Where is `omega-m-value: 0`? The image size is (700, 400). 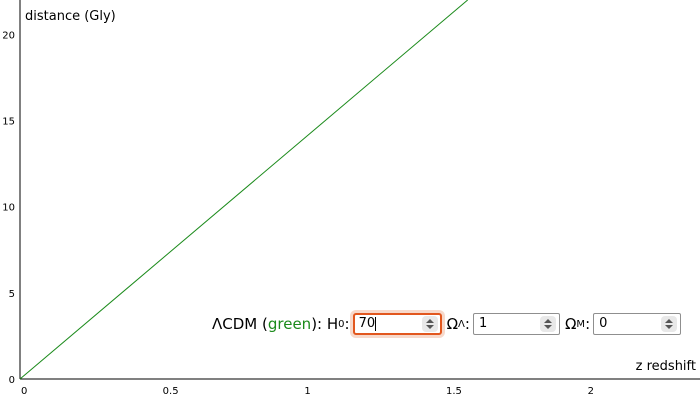
omega-m-value: 0 is located at coordinates (603, 323).